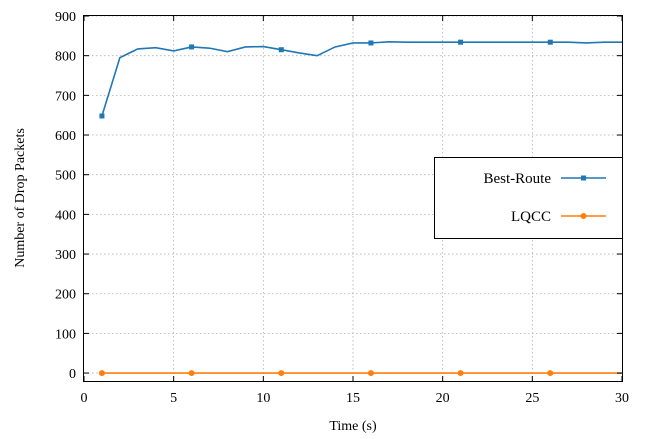 The image size is (651, 439). Describe the element at coordinates (65, 295) in the screenshot. I see `y-tick-label: 200` at that location.